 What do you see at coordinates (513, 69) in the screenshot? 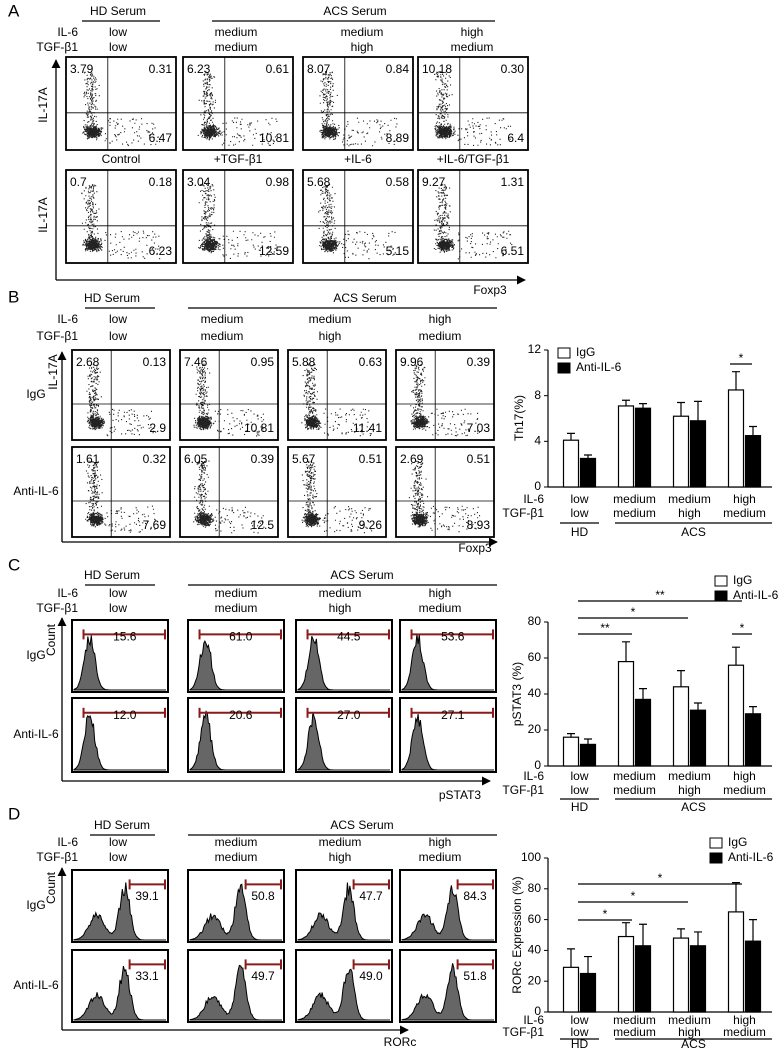
I see `quadrant-value: 0.30` at bounding box center [513, 69].